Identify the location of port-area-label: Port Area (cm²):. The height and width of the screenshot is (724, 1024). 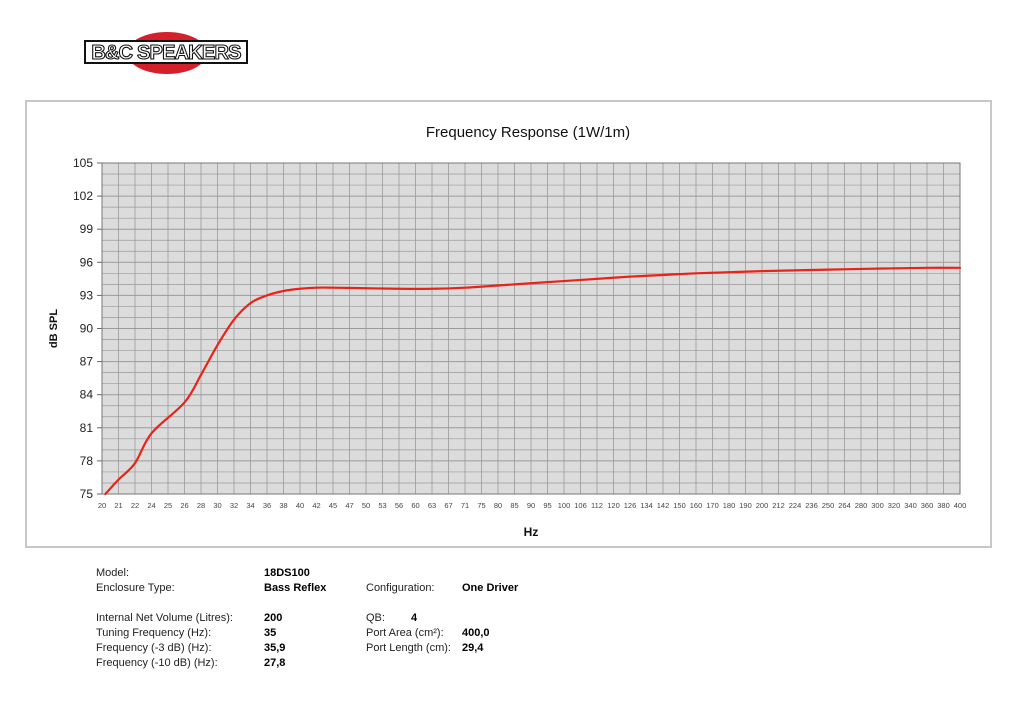
(405, 633).